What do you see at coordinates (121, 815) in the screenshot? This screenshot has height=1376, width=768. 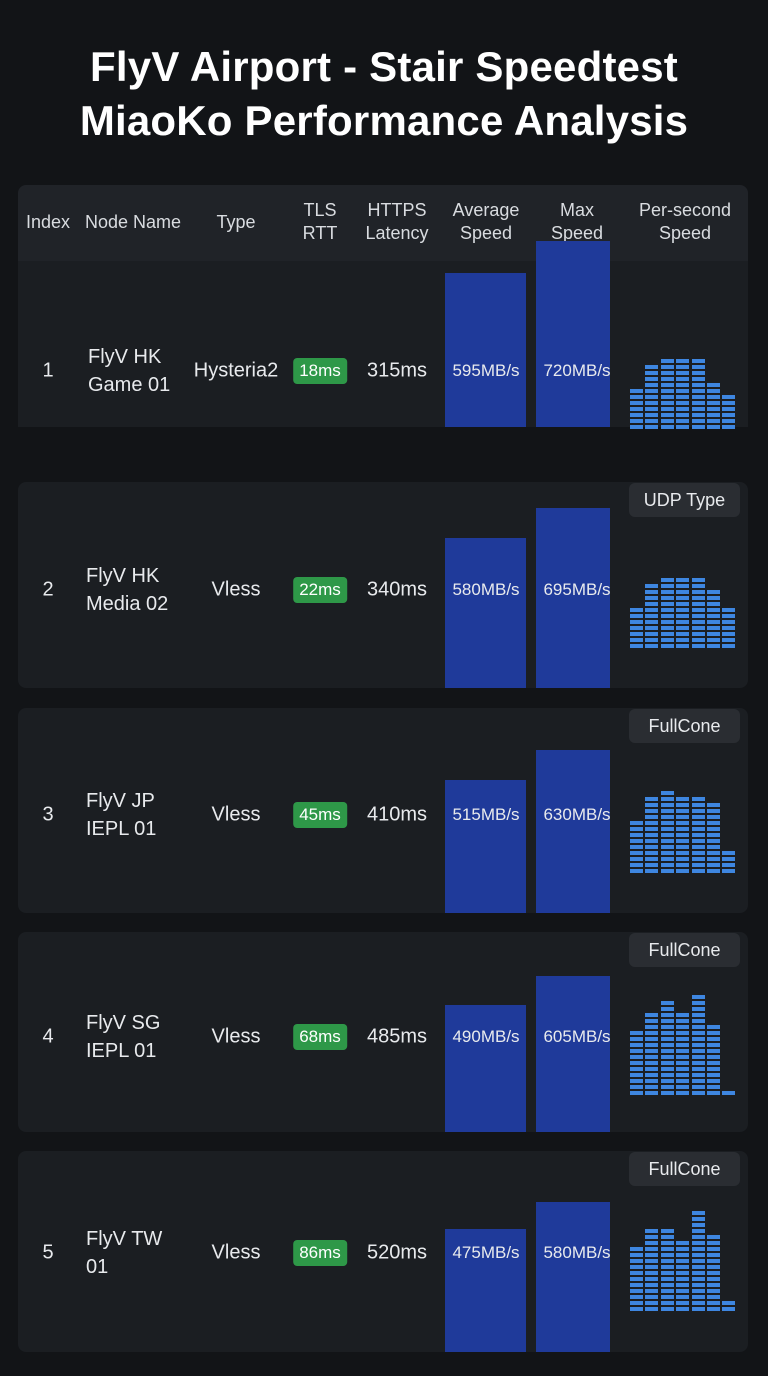 I see `node-name: FlyV JP IEPL 01` at bounding box center [121, 815].